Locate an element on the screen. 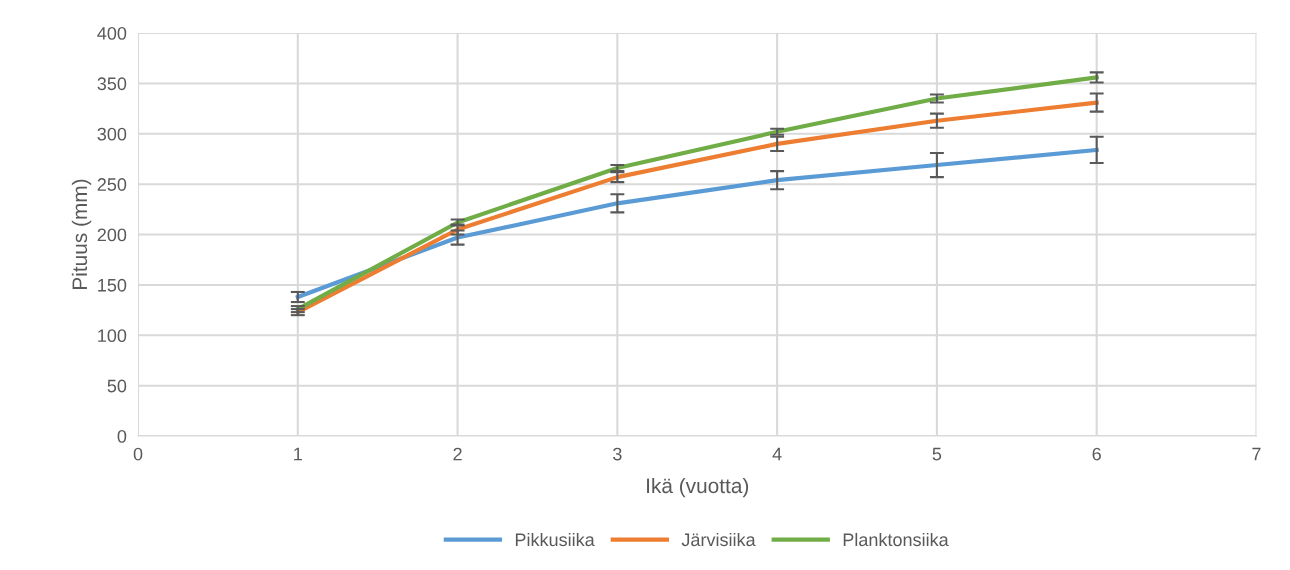  y-tick-label: 0 is located at coordinates (122, 436).